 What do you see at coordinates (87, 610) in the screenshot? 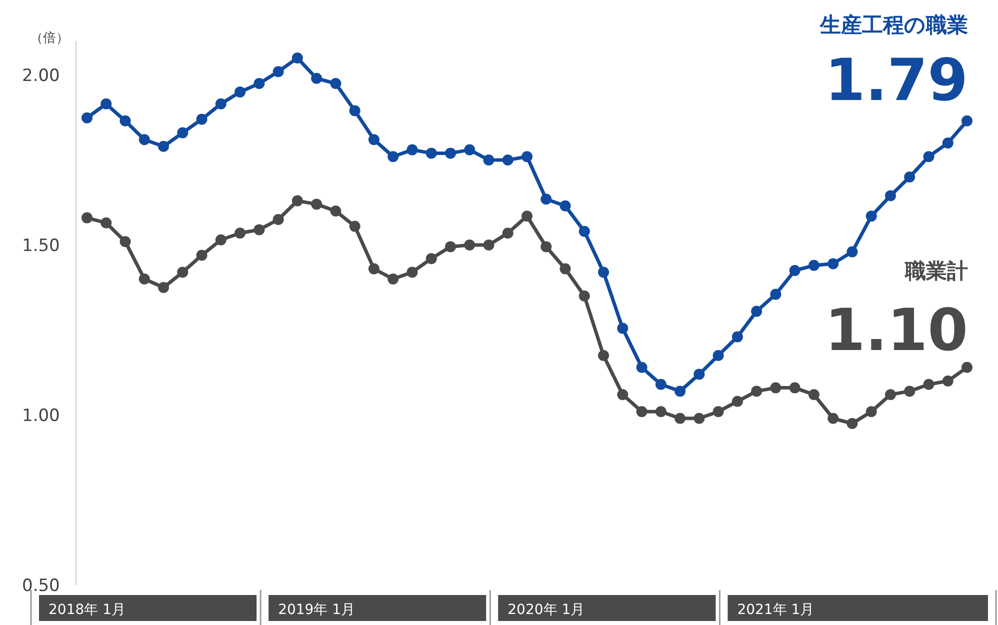
I see `x-tick-label: 2018年 1月` at bounding box center [87, 610].